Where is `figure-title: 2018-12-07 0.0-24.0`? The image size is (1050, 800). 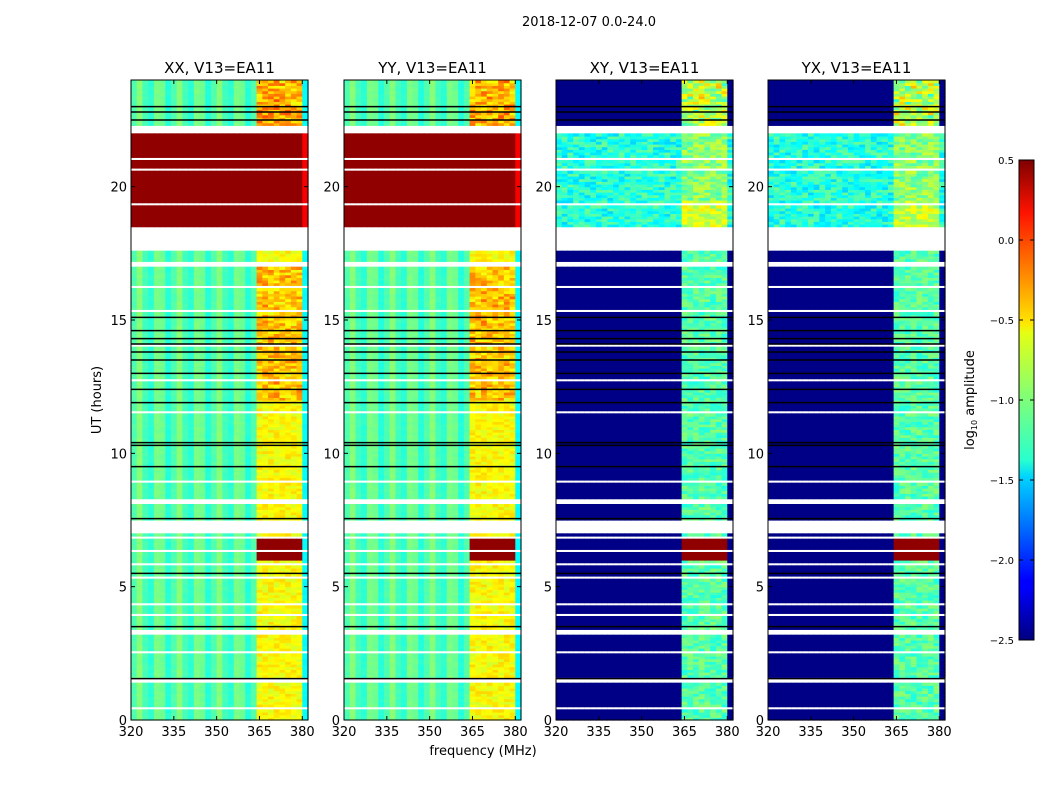
figure-title: 2018-12-07 0.0-24.0 is located at coordinates (589, 22).